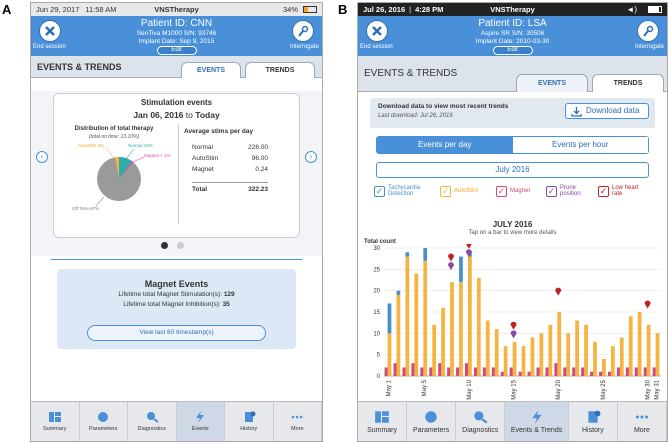 This screenshot has width=669, height=443. What do you see at coordinates (559, 389) in the screenshot?
I see `x-tick-label: May 20` at bounding box center [559, 389].